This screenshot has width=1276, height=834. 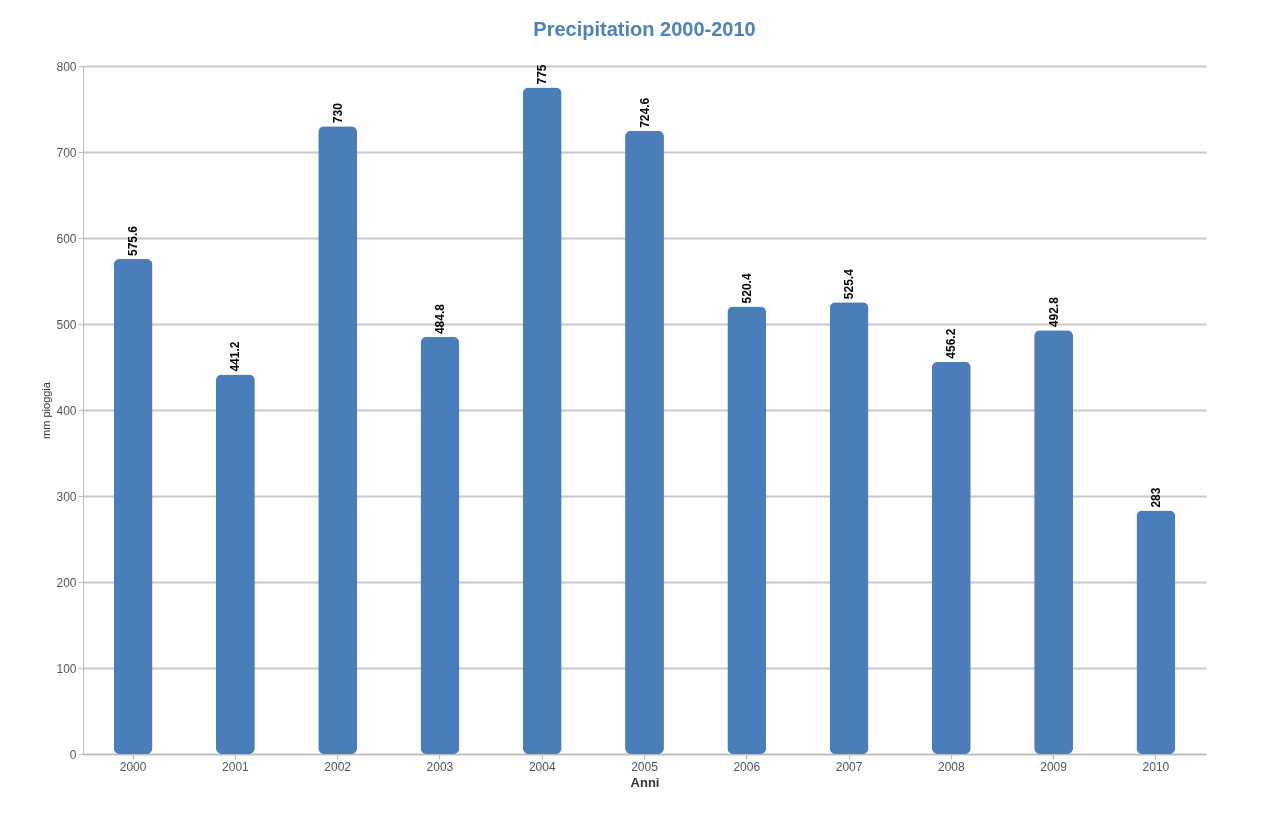 I want to click on y-tick-label: 500, so click(x=66, y=324).